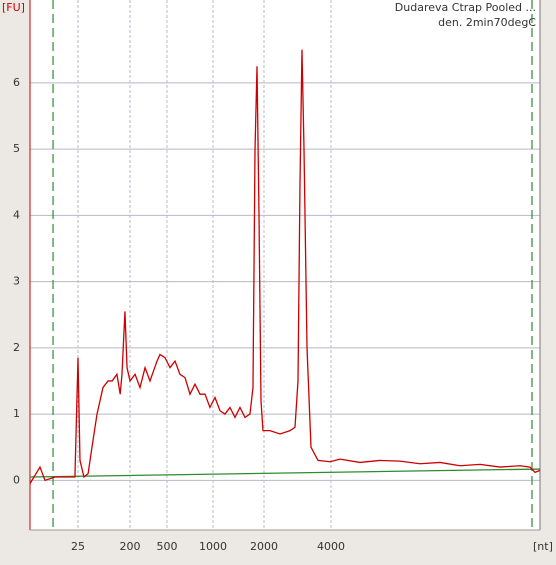  I want to click on x-tick-label: 200, so click(130, 546).